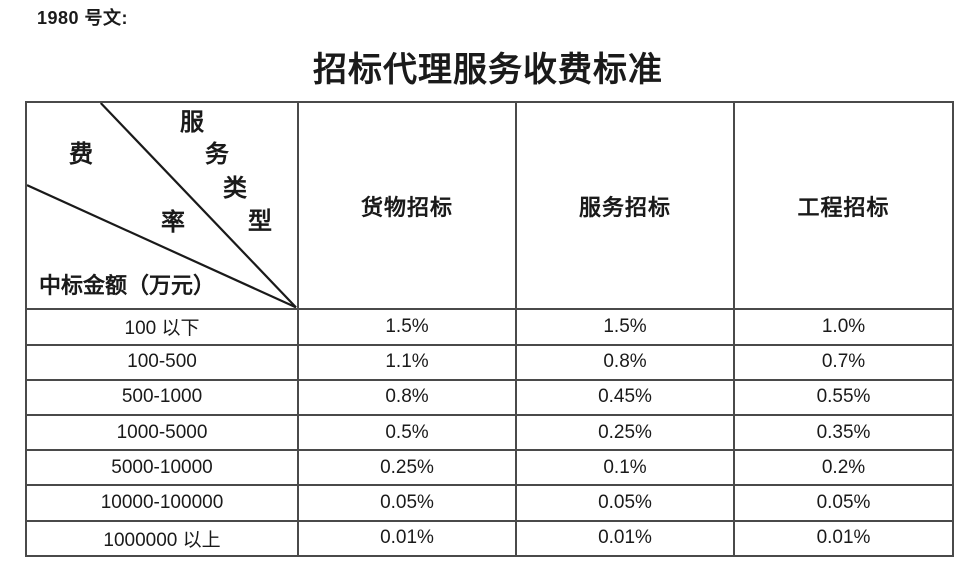 The width and height of the screenshot is (976, 581). I want to click on row-range-label: 1000000 以上, so click(162, 538).